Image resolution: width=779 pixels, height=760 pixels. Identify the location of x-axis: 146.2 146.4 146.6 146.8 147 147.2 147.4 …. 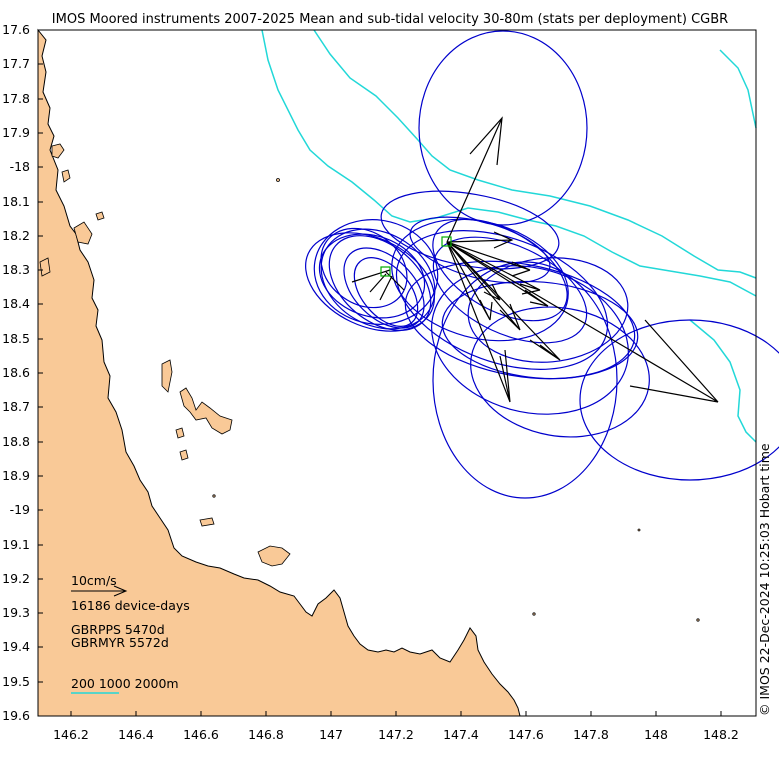
(396, 726).